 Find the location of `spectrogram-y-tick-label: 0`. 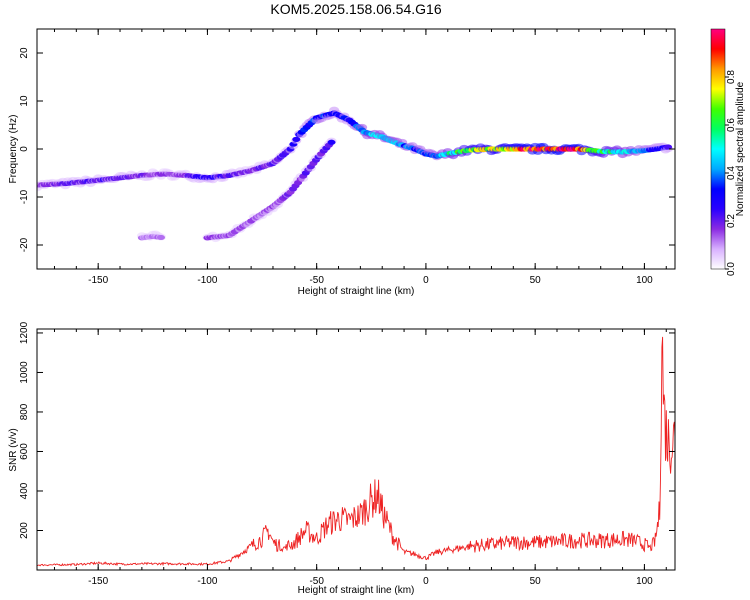

spectrogram-y-tick-label: 0 is located at coordinates (24, 149).